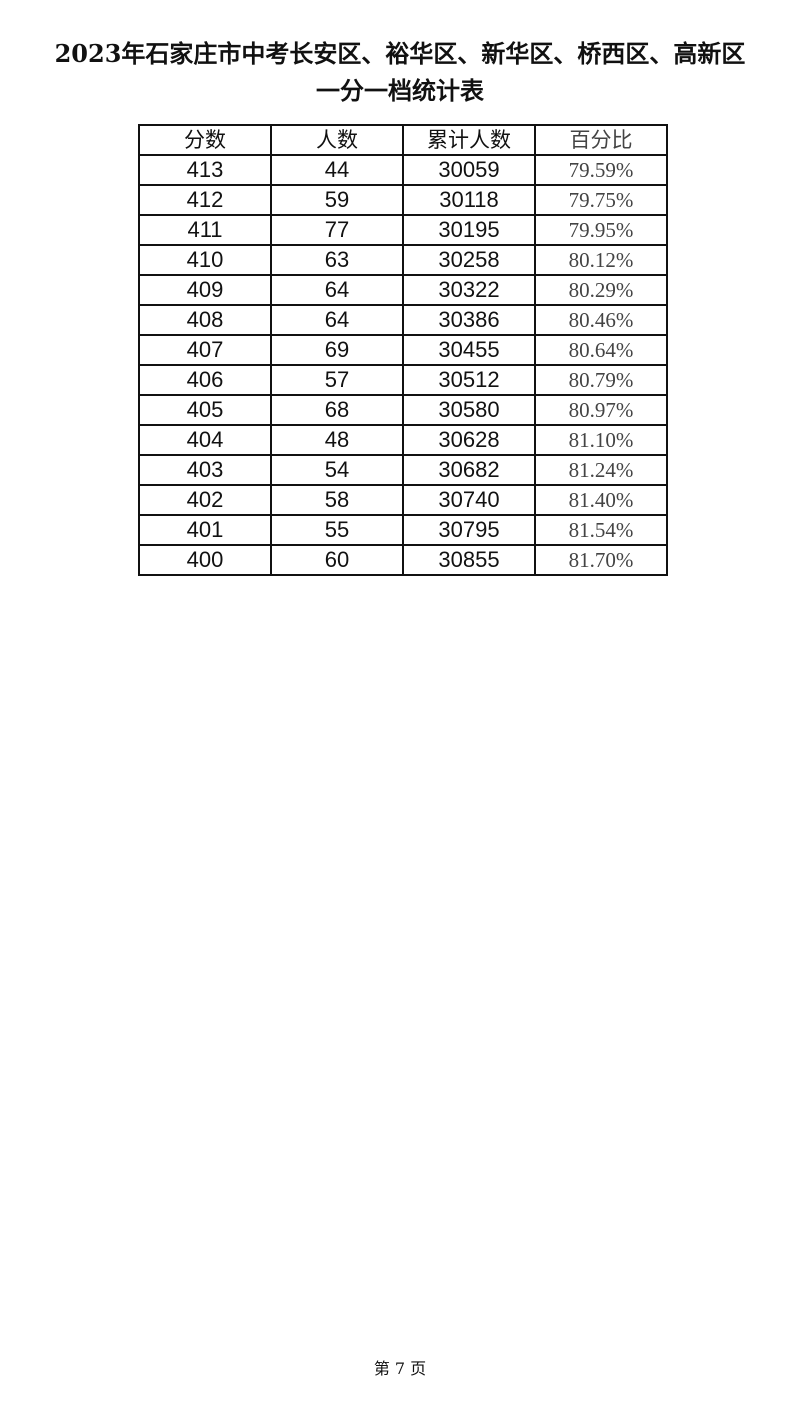 Image resolution: width=800 pixels, height=1418 pixels. Describe the element at coordinates (205, 500) in the screenshot. I see `cell-score: 402` at that location.